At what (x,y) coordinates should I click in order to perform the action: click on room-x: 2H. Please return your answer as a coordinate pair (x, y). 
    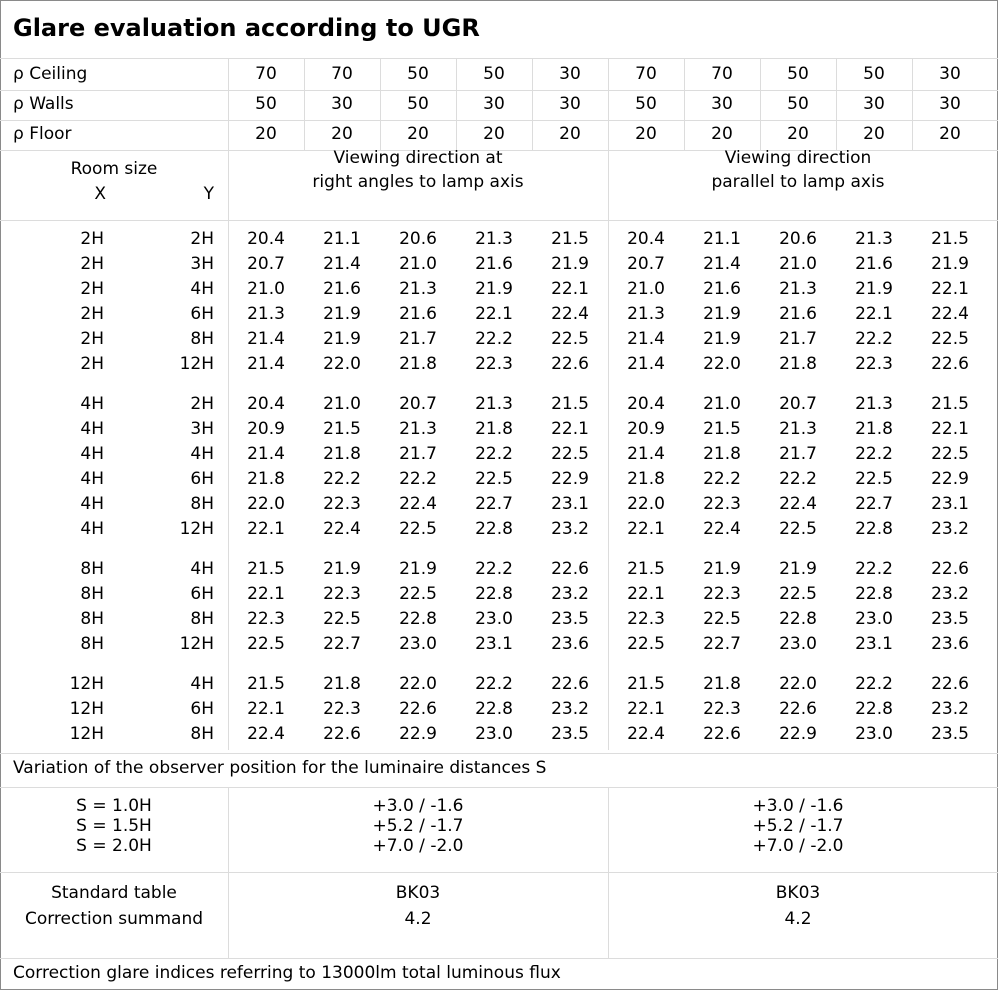
    Looking at the image, I should click on (92, 364).